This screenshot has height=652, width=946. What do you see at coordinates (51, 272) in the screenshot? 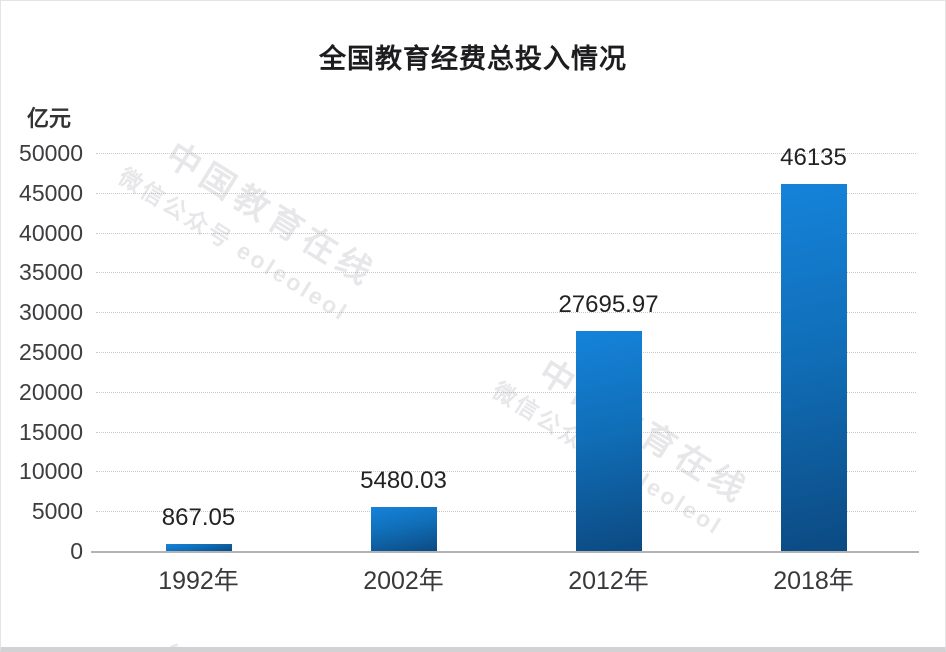
I see `y-axis-tick-label: 35000` at bounding box center [51, 272].